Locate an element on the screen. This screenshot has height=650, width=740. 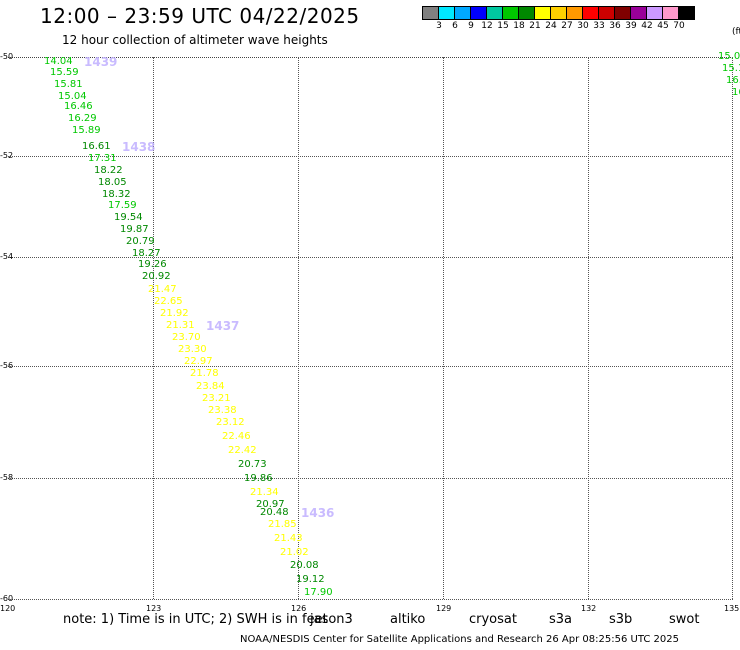
lon-label: 135 is located at coordinates (732, 608).